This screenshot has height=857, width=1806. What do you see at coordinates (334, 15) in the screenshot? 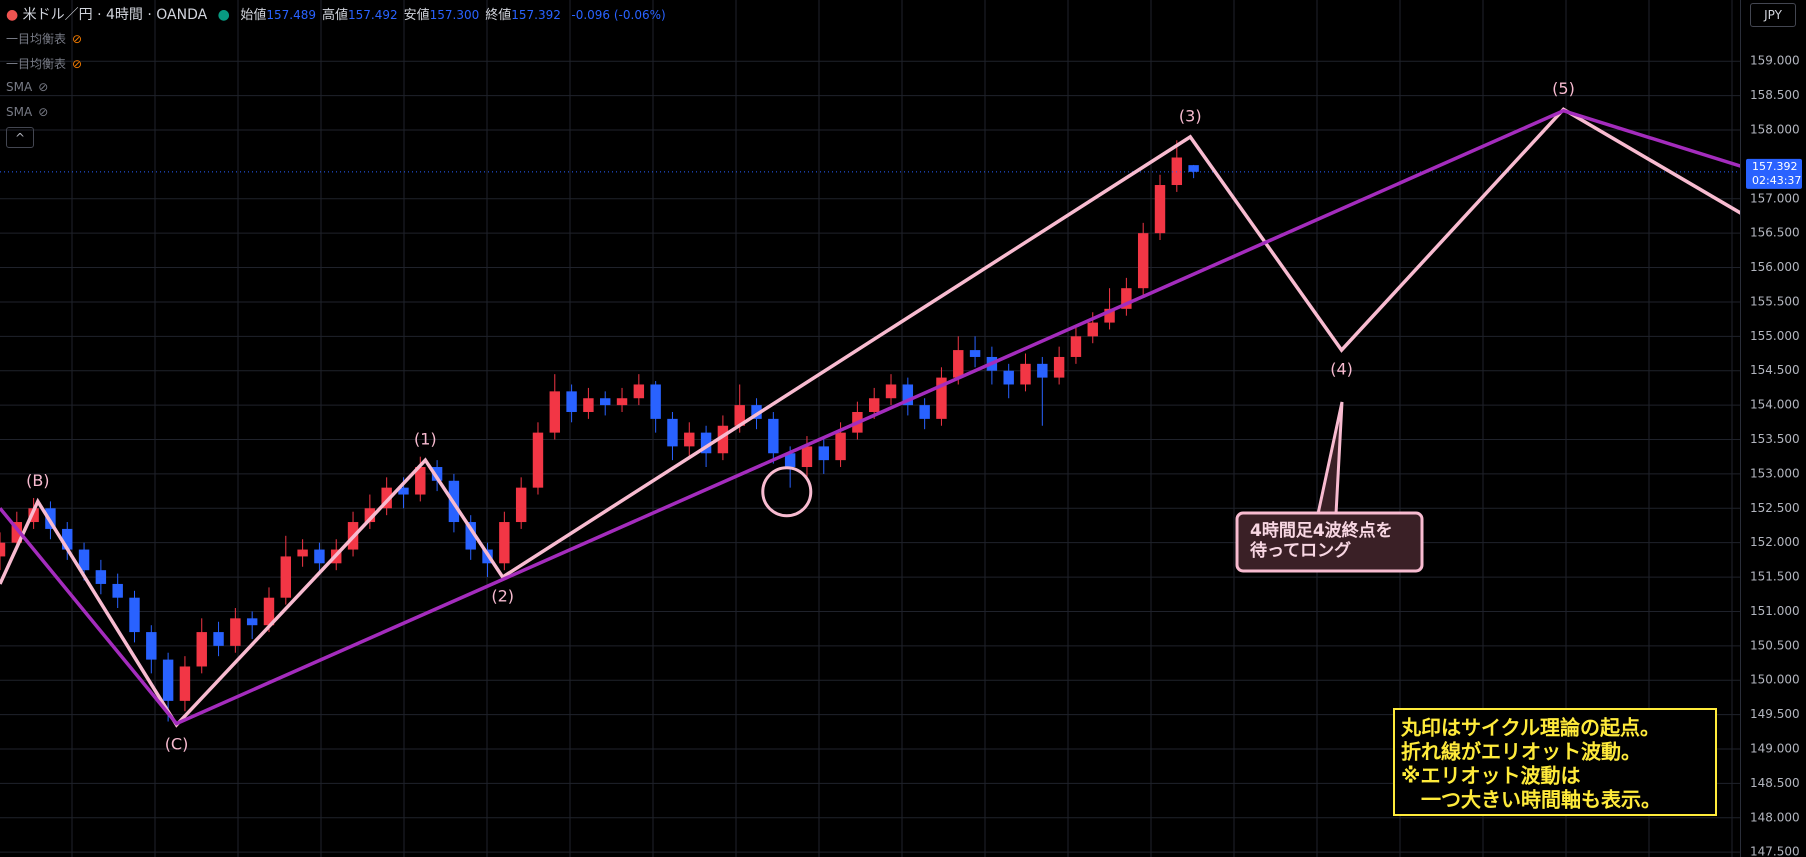
I see `ohlc-name: 高値` at bounding box center [334, 15].